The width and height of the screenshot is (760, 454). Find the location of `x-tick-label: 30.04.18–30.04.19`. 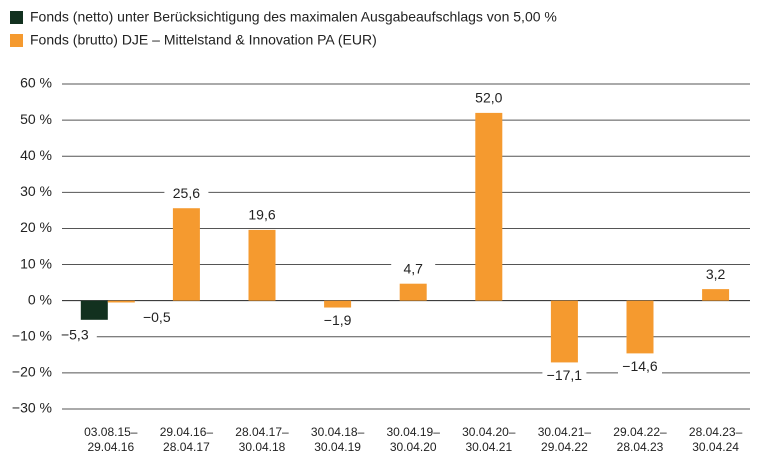

x-tick-label: 30.04.18–30.04.19 is located at coordinates (337, 439).